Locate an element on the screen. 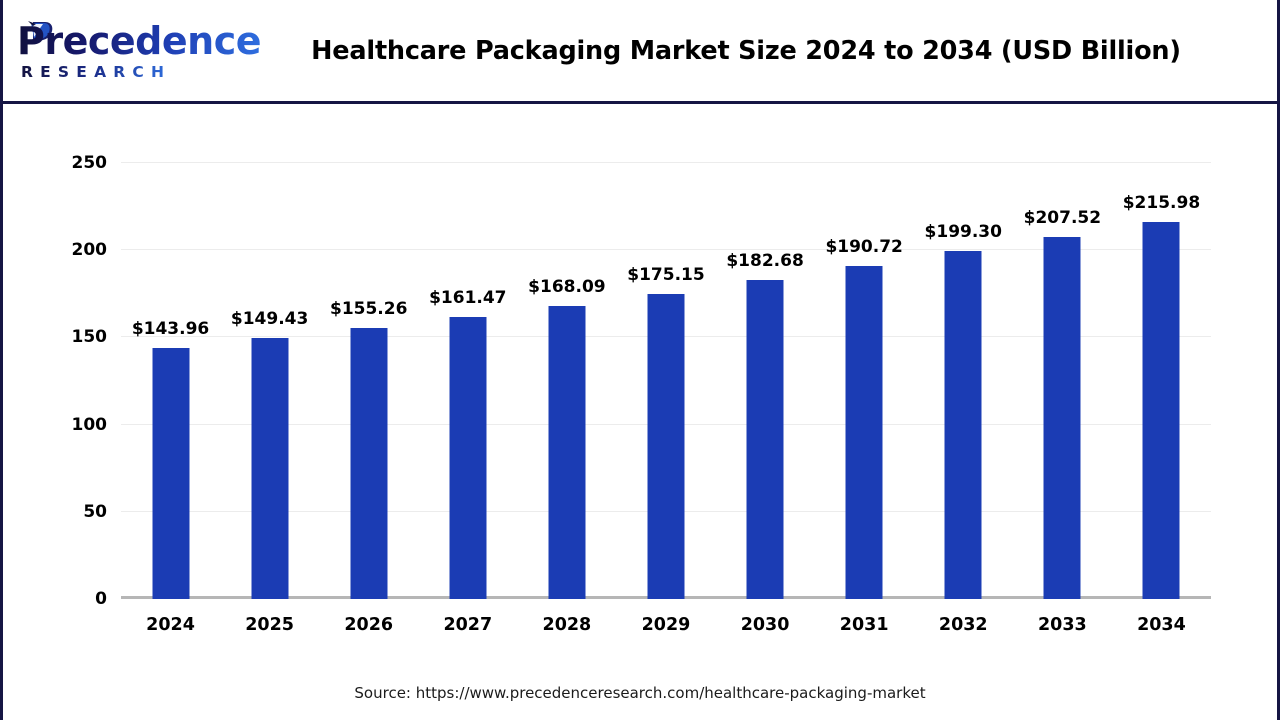  x-axis-tick-label: 2028 is located at coordinates (567, 625).